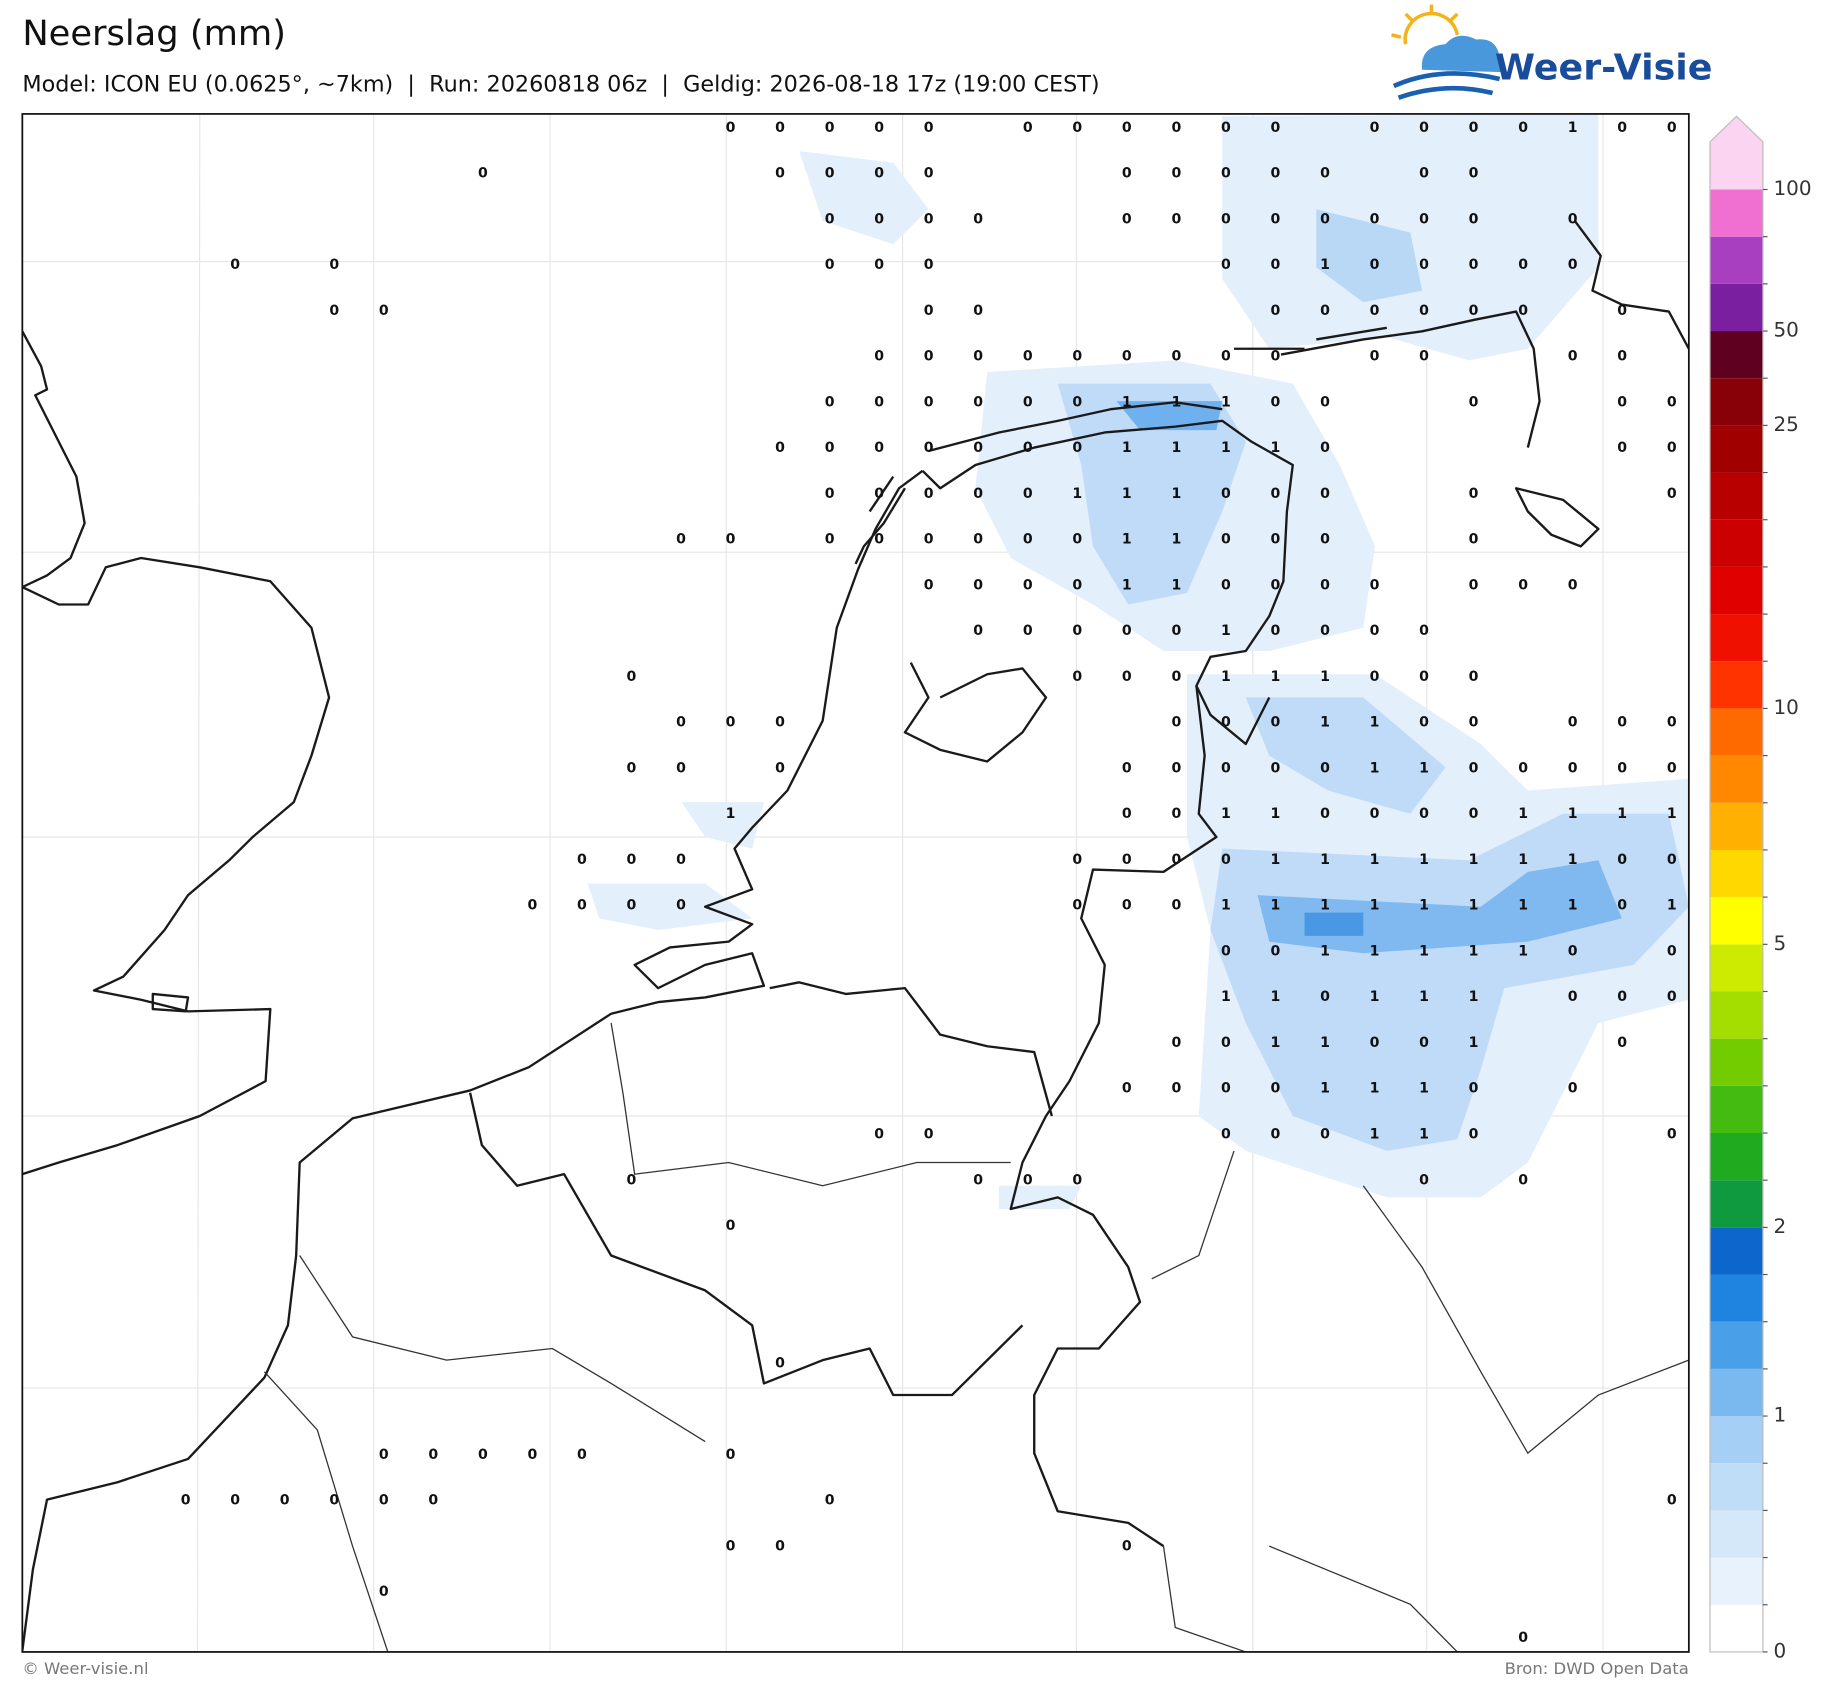 This screenshot has height=1681, width=1824. What do you see at coordinates (1785, 424) in the screenshot?
I see `colorbar-label: 25` at bounding box center [1785, 424].